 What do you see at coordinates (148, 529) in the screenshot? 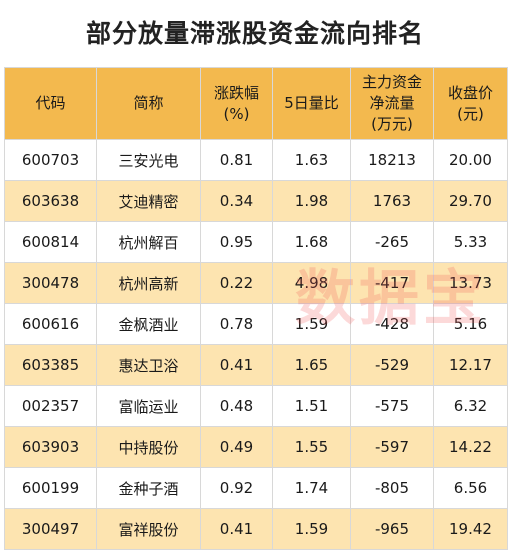
I see `cell-name: 富祥股份` at bounding box center [148, 529].